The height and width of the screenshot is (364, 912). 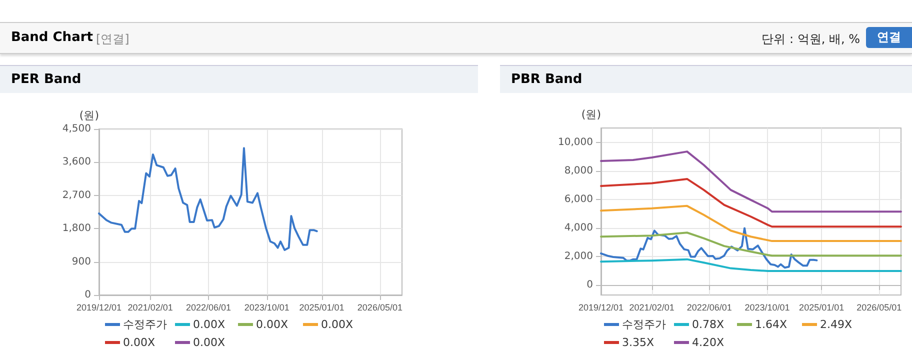 I want to click on chart-title: PER Band, so click(x=239, y=79).